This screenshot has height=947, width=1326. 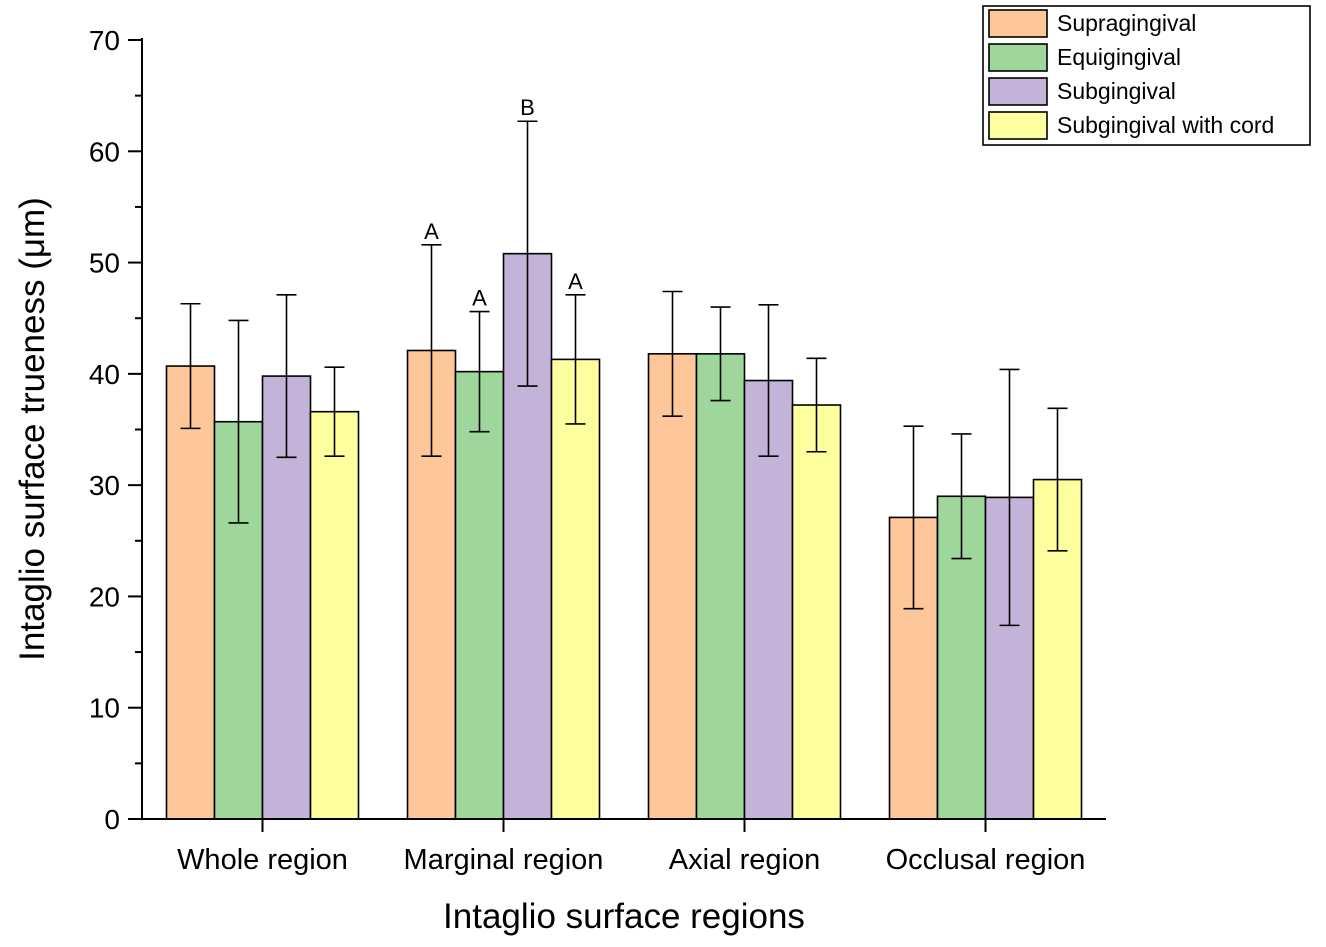 I want to click on y-tick-label: 10, so click(x=104, y=708).